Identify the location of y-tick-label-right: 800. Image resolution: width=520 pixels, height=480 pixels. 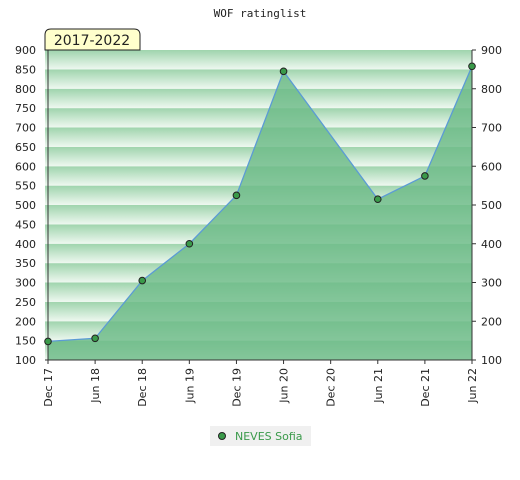
(491, 89).